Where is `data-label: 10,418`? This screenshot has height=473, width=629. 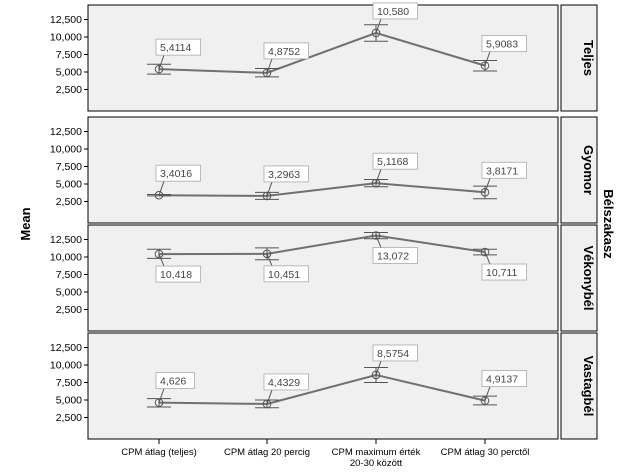
data-label: 10,418 is located at coordinates (176, 275).